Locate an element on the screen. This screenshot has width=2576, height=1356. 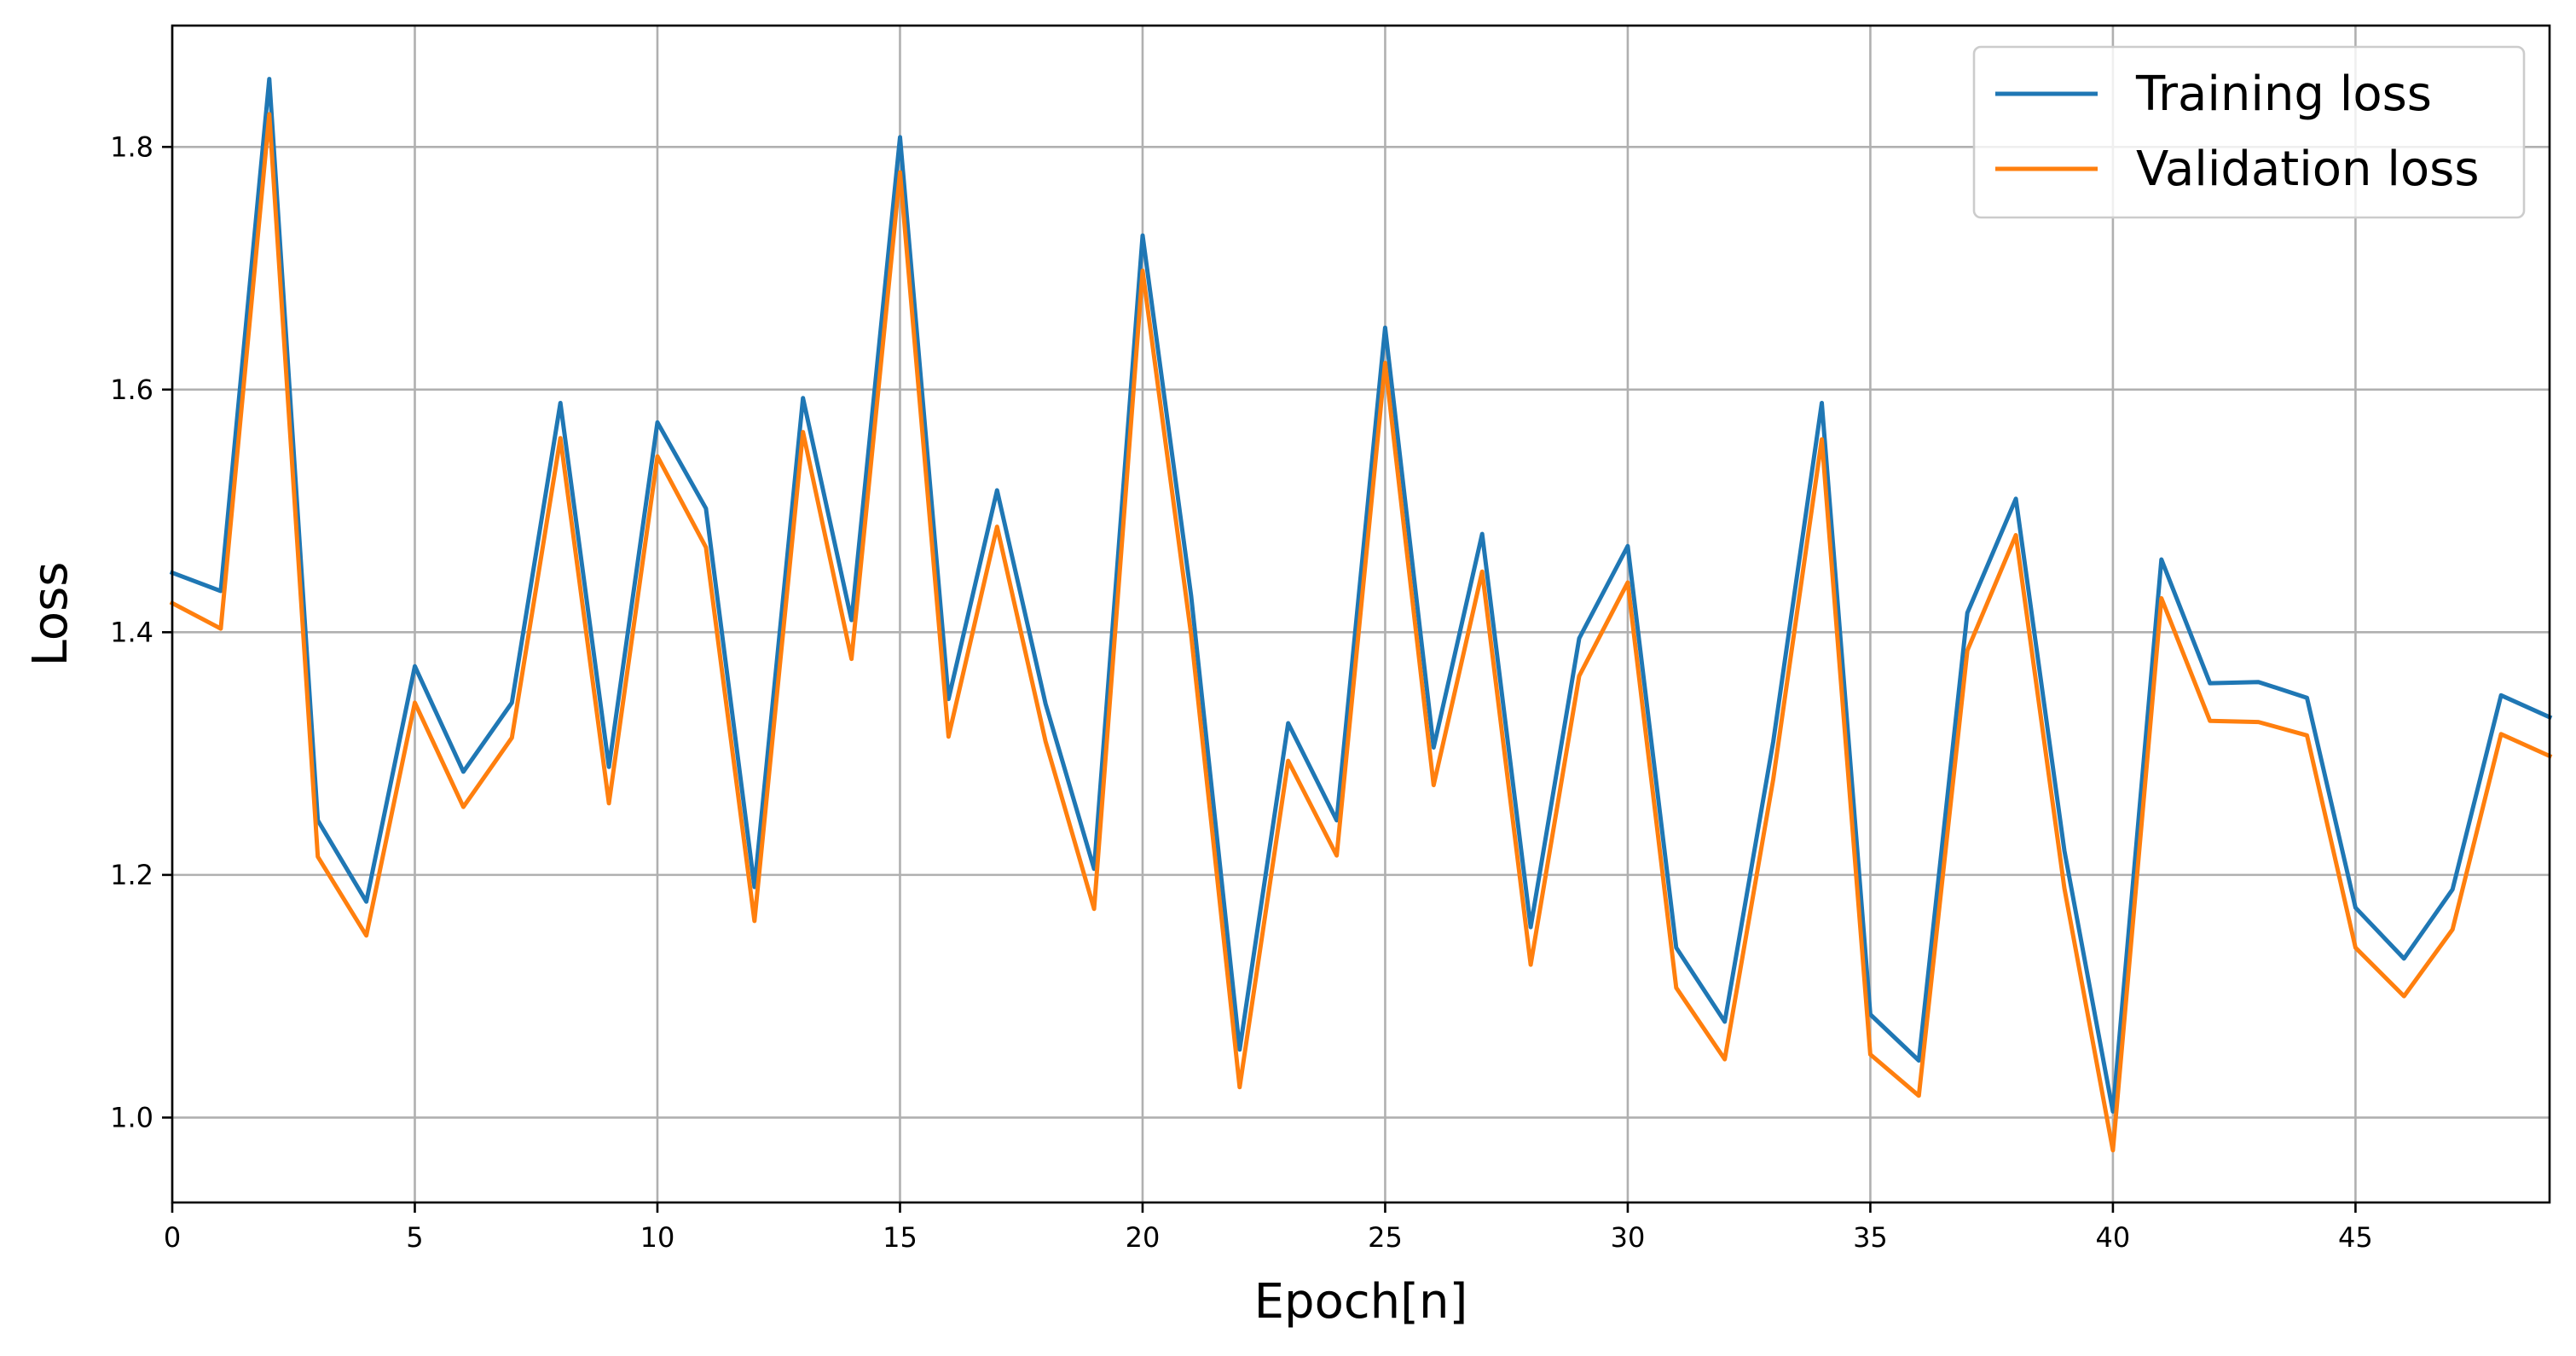
x-tick-label: 0 is located at coordinates (172, 1237).